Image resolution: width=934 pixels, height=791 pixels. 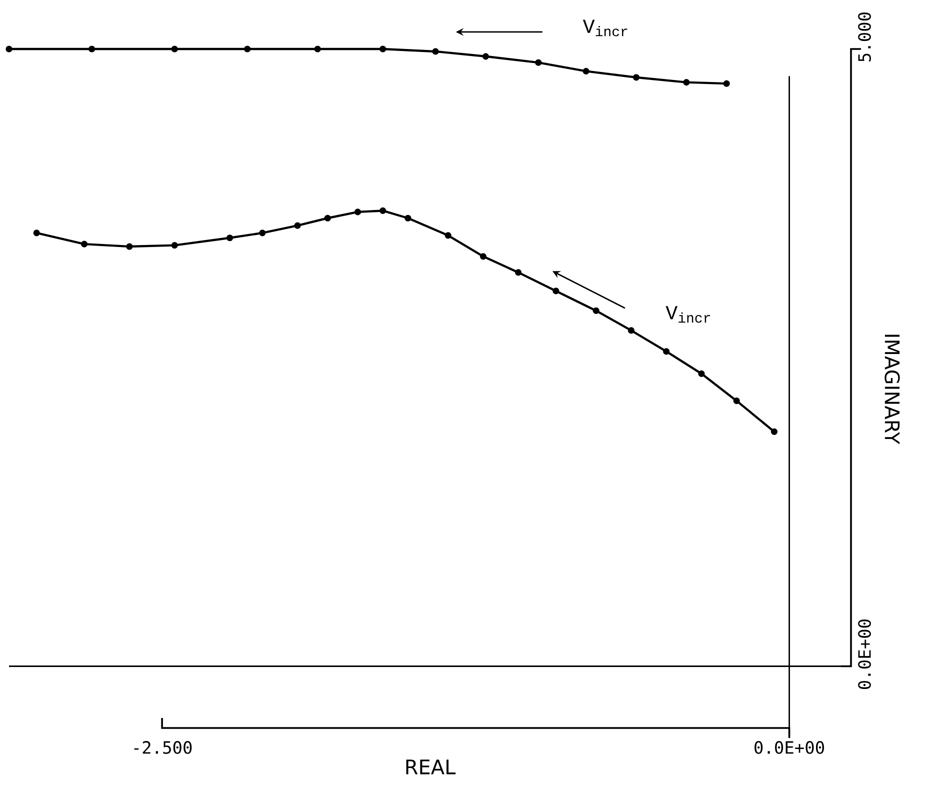 I want to click on y-tick-label: 5.000, so click(x=864, y=37).